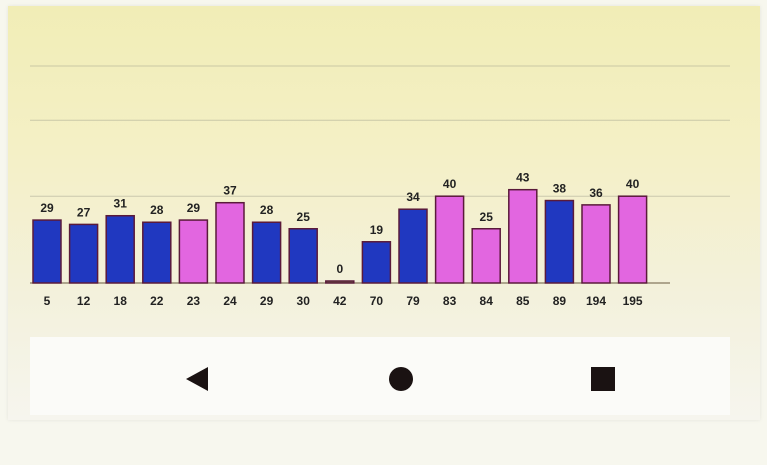  Describe the element at coordinates (267, 301) in the screenshot. I see `x-tick-label: 29` at that location.